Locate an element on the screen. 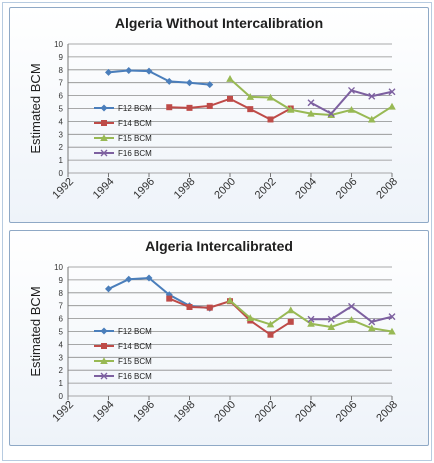  y-tick-label-3: 3 is located at coordinates (61, 357).